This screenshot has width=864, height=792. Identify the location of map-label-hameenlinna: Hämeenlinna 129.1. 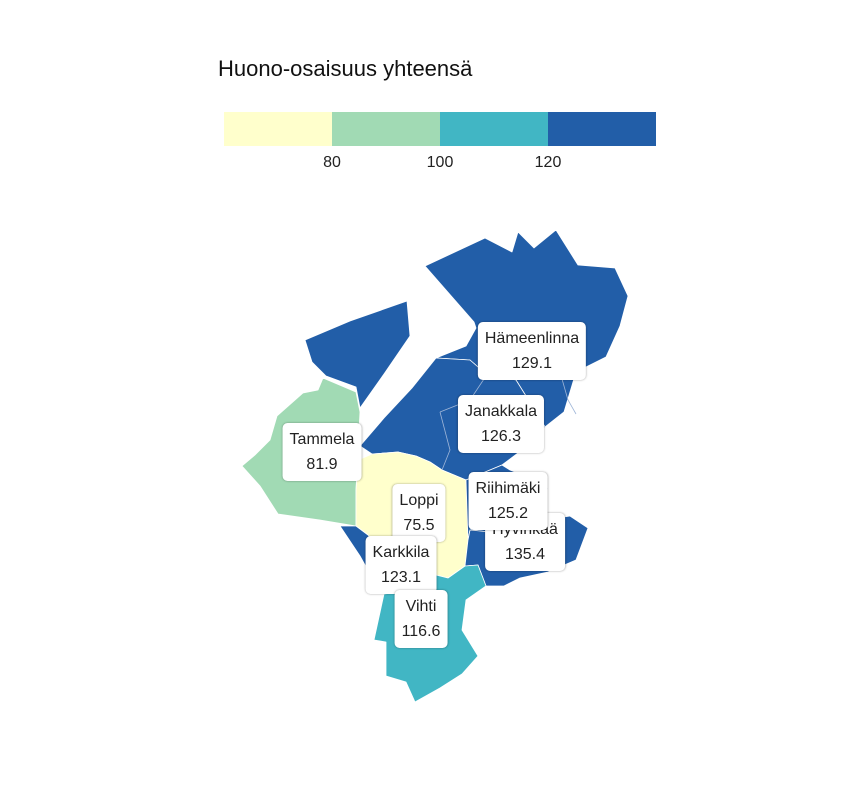
(532, 351).